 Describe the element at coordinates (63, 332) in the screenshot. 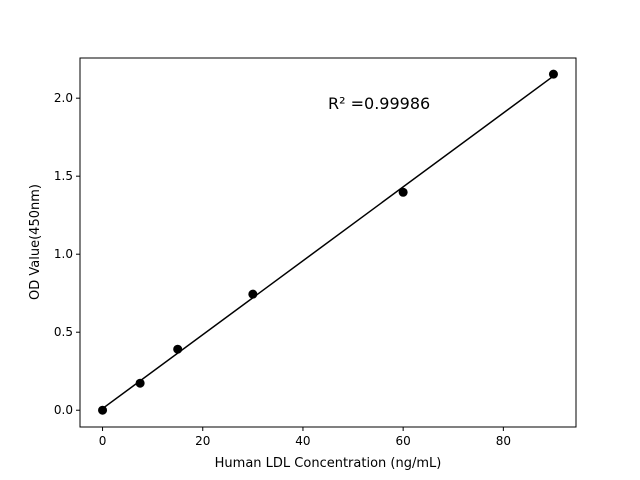

I see `y-tick-label: 0.5` at that location.